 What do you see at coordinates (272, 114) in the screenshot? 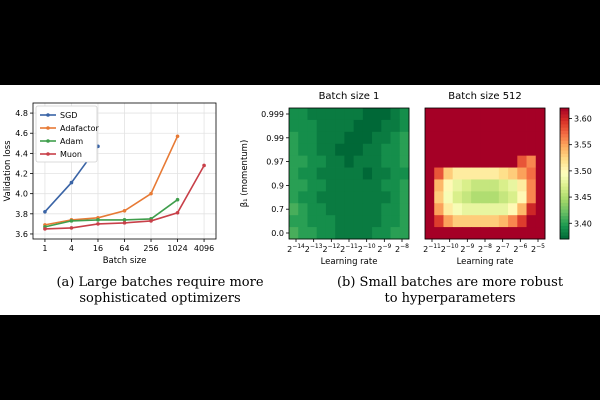
I see `heatmap-y-tick-label: 0.999` at bounding box center [272, 114].